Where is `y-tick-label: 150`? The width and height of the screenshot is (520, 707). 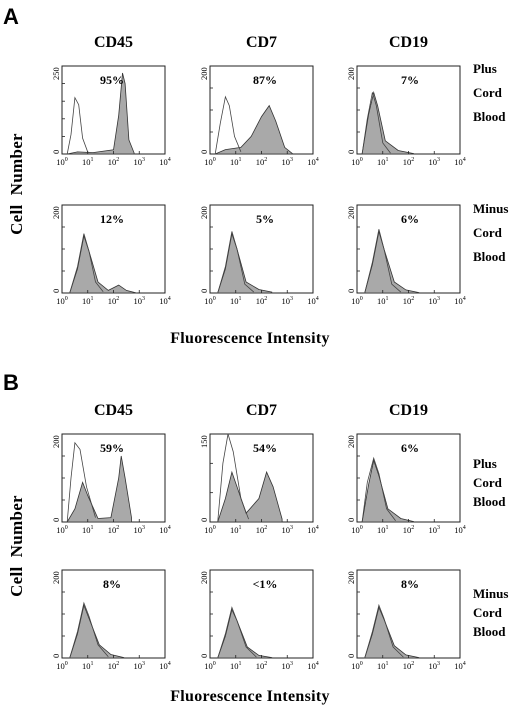
y-tick-label: 150 is located at coordinates (204, 441).